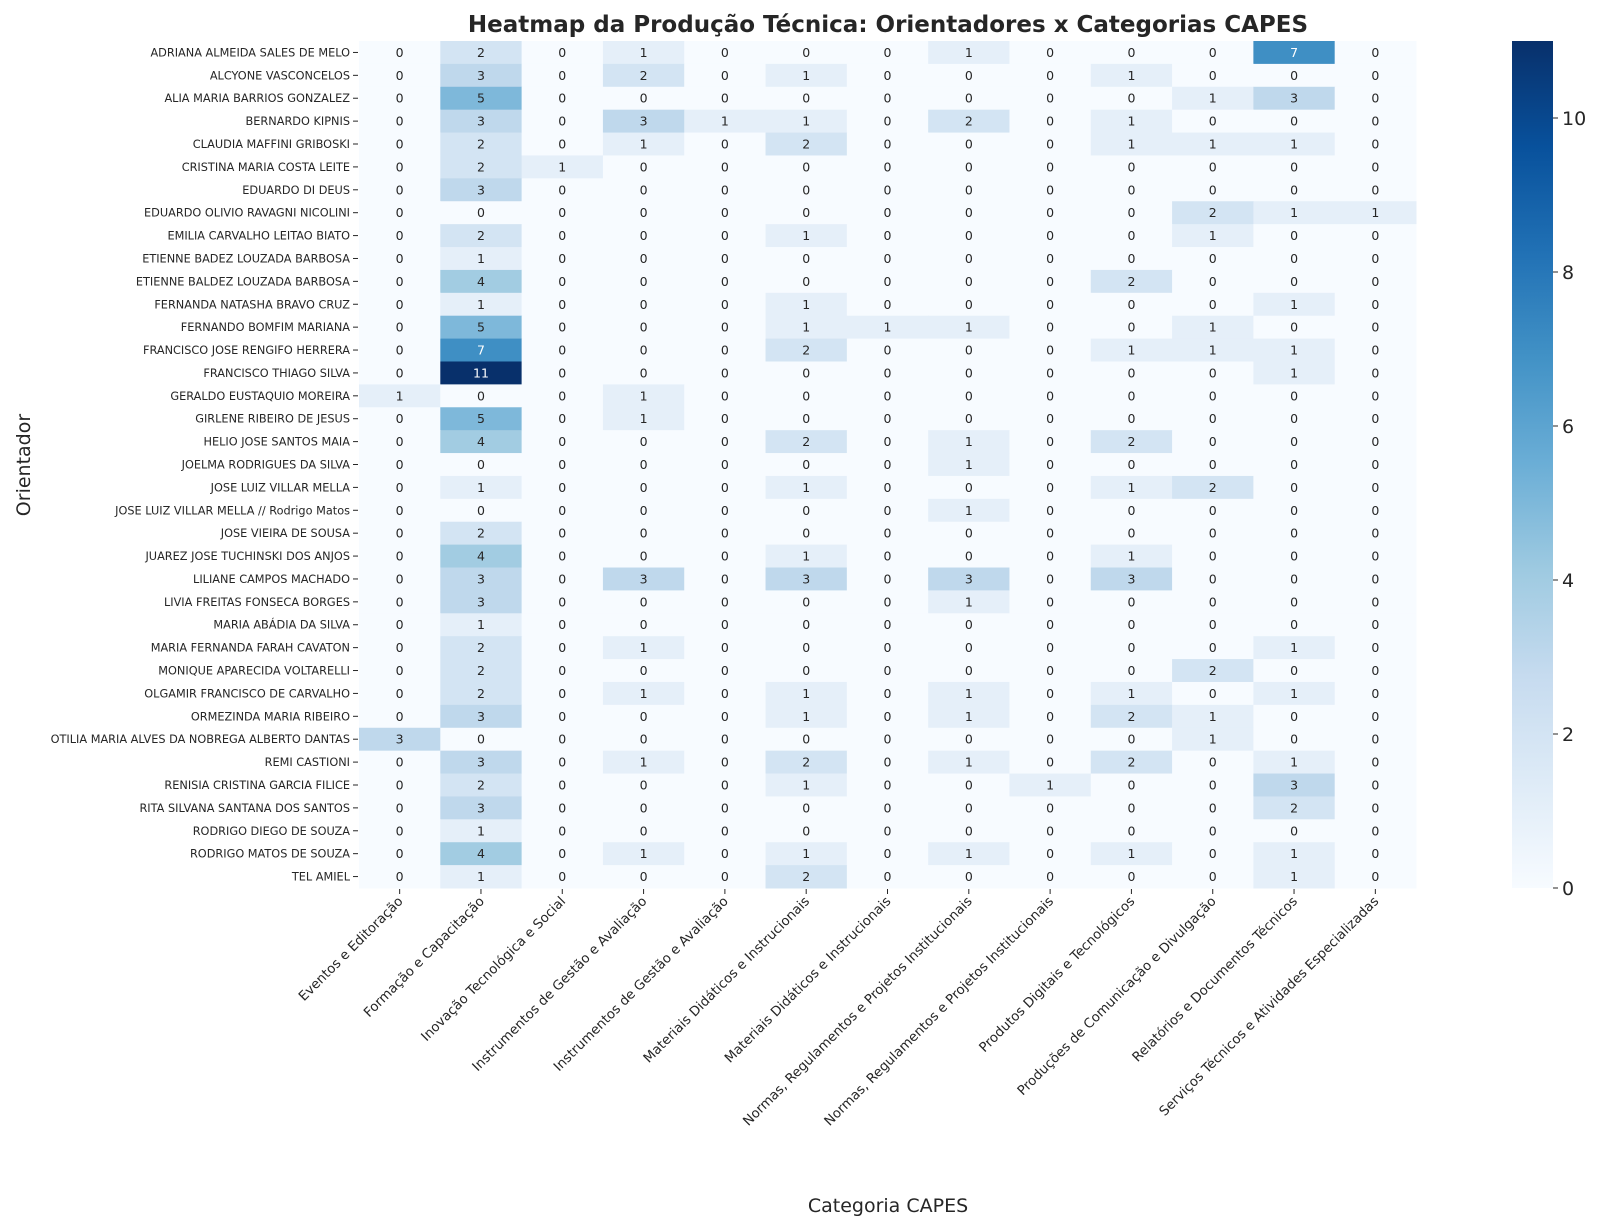 The image size is (1600, 1230). I want to click on y-tick-label: RENISIA CRISTINA GARCIA FILICE, so click(257, 785).